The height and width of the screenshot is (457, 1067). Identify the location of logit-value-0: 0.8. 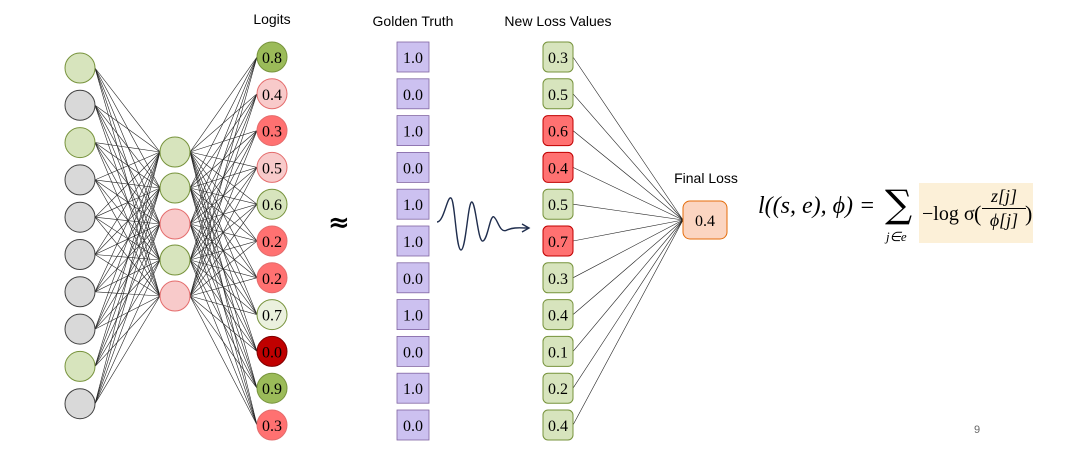
(272, 58).